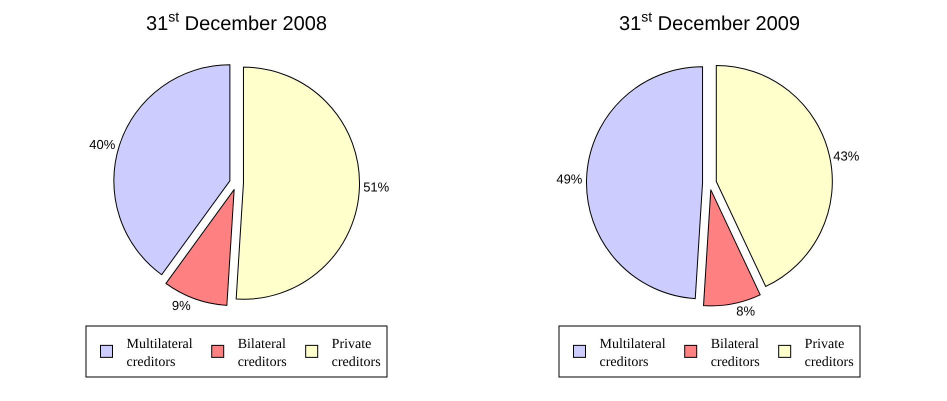  What do you see at coordinates (237, 22) in the screenshot?
I see `chart-title: 31$^{st}$ December 2008` at bounding box center [237, 22].